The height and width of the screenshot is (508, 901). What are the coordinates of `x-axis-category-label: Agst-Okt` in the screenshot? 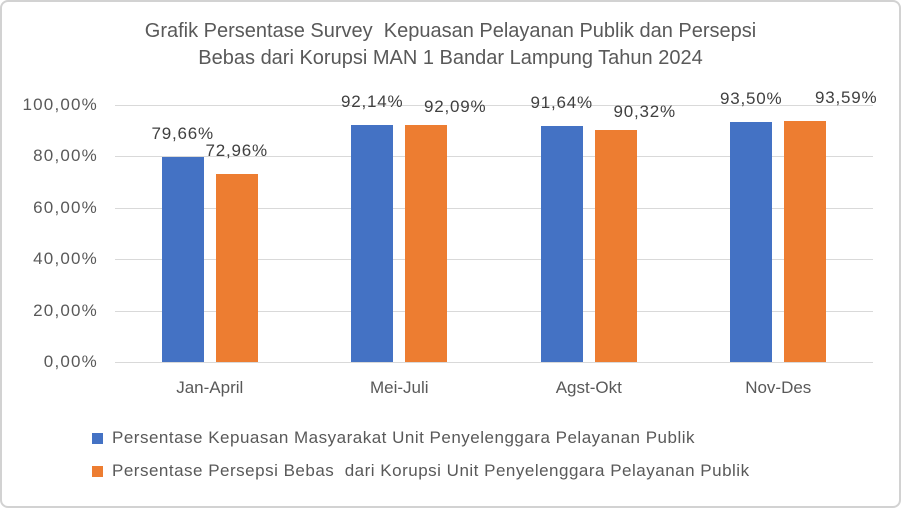 It's located at (588, 387).